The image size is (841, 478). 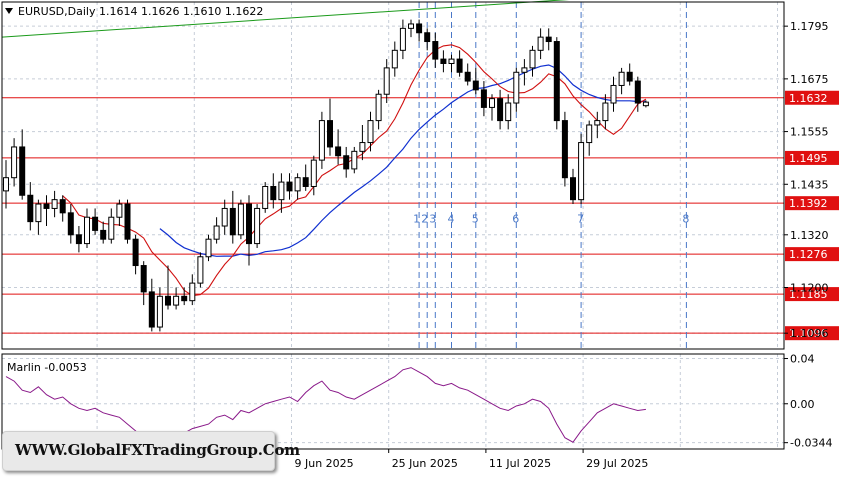 I want to click on symbol-header: EURUSD,Daily 1.1614 1.1626 1.1610 1.1622, so click(x=140, y=11).